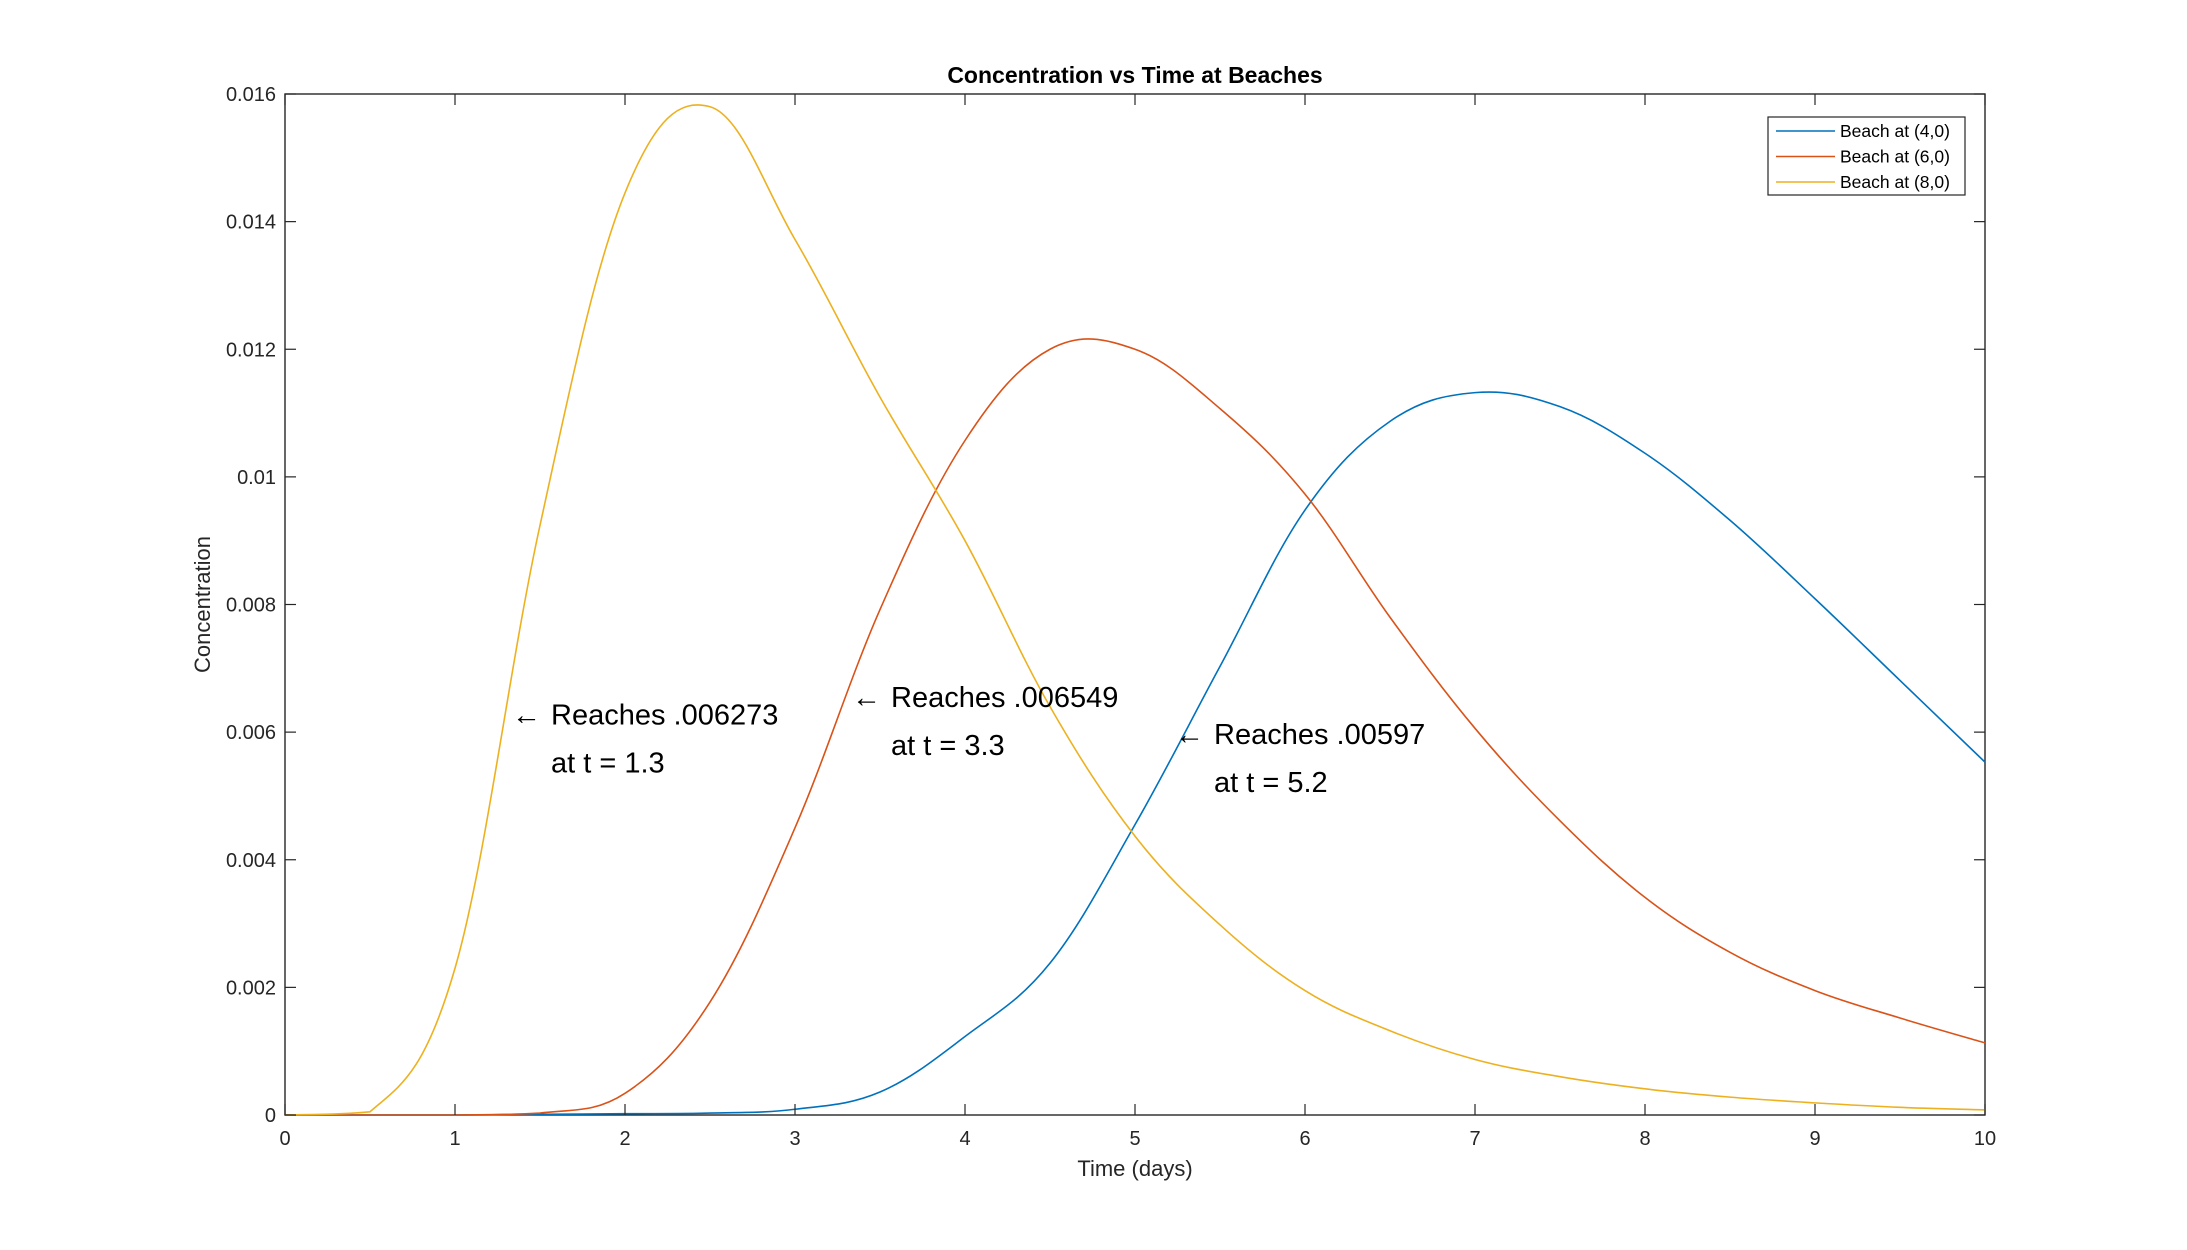  I want to click on x-tick-label: 8, so click(1644, 1139).